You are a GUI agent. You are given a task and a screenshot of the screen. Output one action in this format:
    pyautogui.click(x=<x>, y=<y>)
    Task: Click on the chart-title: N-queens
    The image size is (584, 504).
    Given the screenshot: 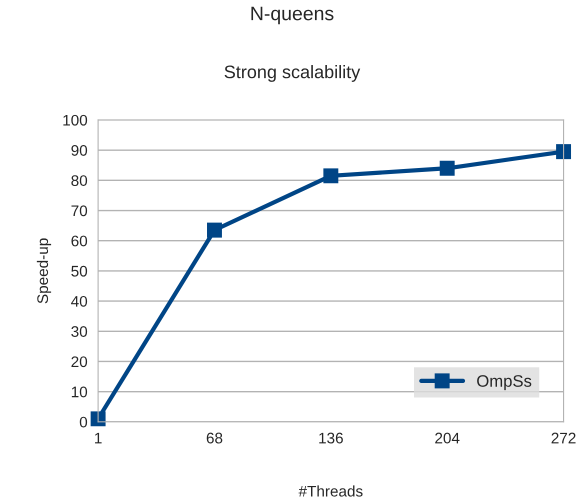 What is the action you would take?
    pyautogui.click(x=292, y=15)
    